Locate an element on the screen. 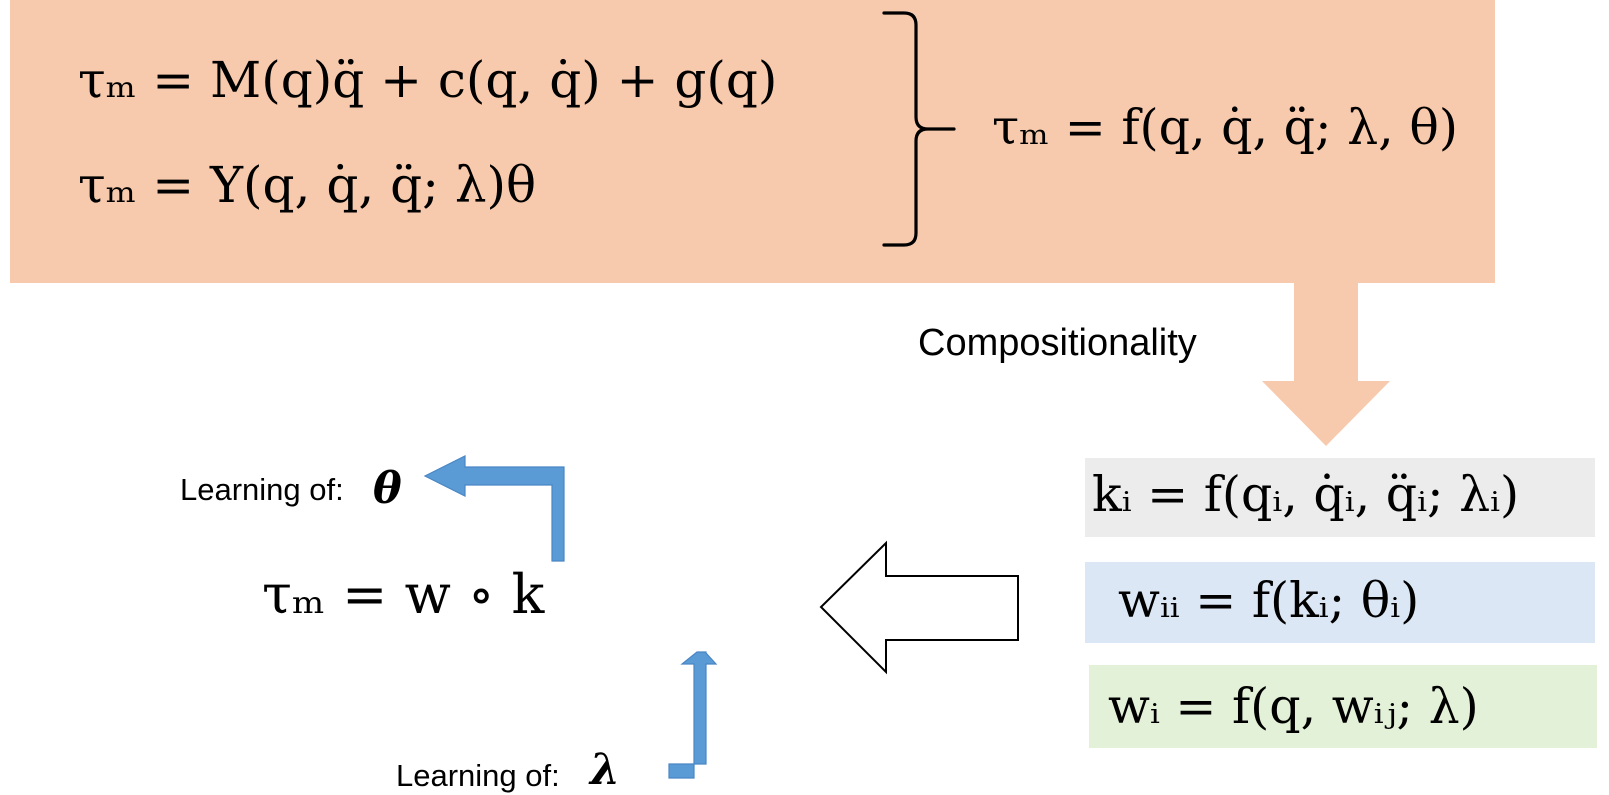 This screenshot has width=1609, height=795. wi-equation-box is located at coordinates (1343, 706).